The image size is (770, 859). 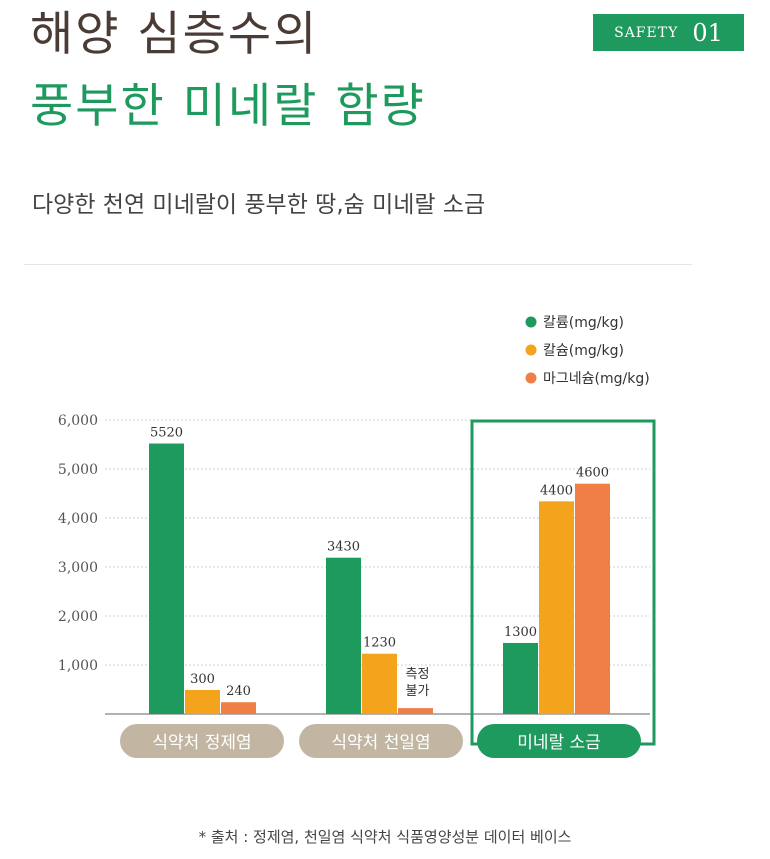 I want to click on category-label: 미네랄 소금, so click(x=559, y=743).